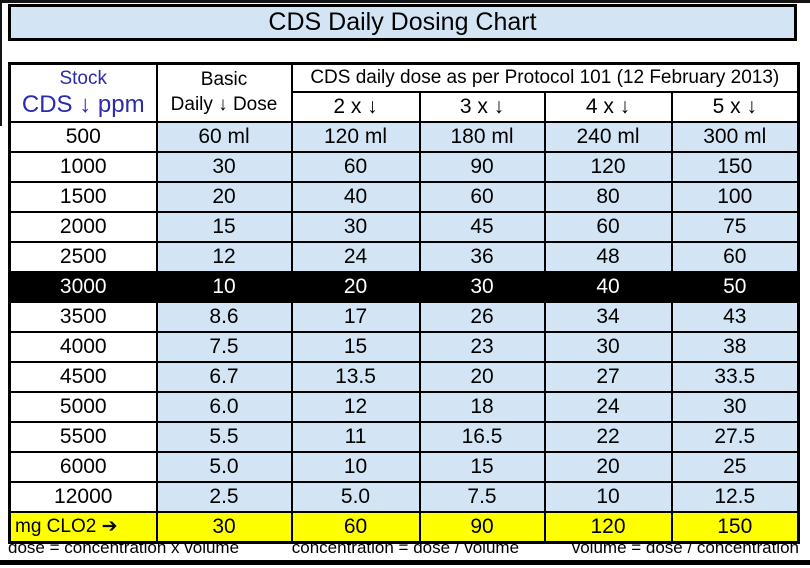 The image size is (810, 568). What do you see at coordinates (355, 137) in the screenshot?
I see `dose-cell: 120 ml` at bounding box center [355, 137].